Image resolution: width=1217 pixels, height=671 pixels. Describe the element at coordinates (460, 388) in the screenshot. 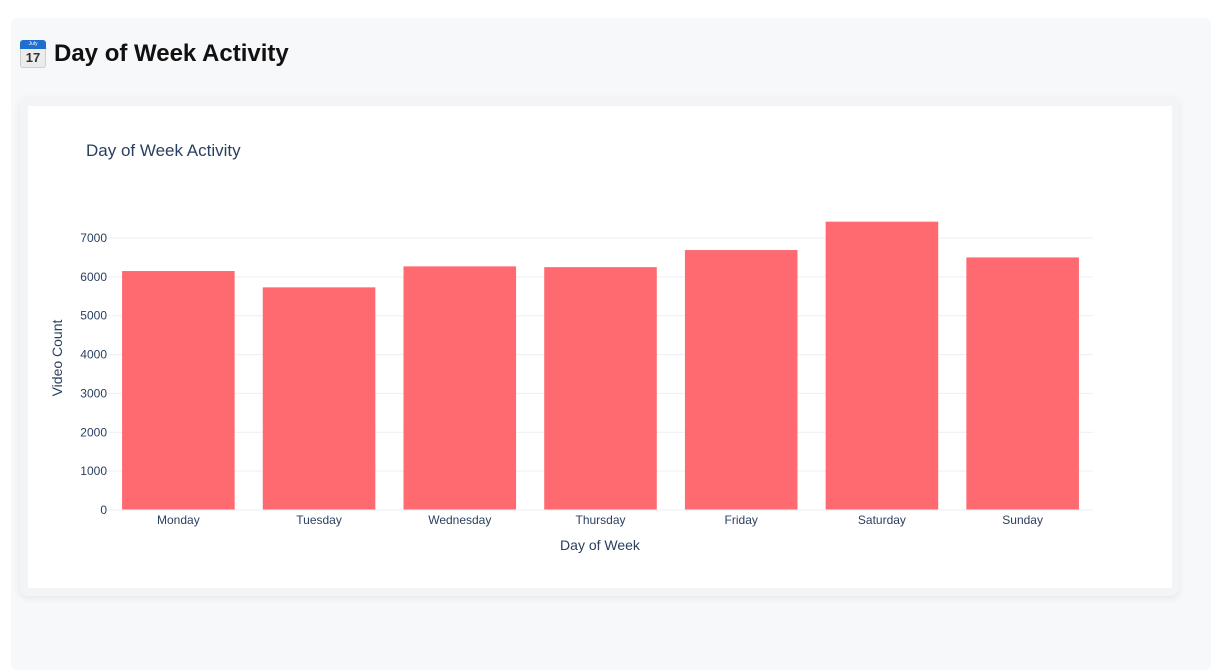

I see `bar-wednesday` at that location.